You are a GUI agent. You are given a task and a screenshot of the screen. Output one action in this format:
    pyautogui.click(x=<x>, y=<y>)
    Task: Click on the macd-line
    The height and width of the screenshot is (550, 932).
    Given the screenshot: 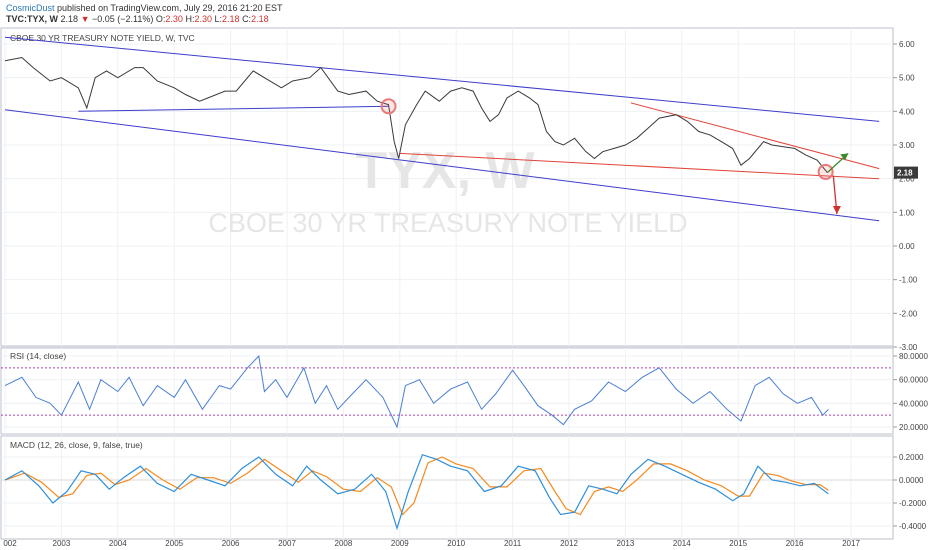 What is the action you would take?
    pyautogui.click(x=416, y=492)
    